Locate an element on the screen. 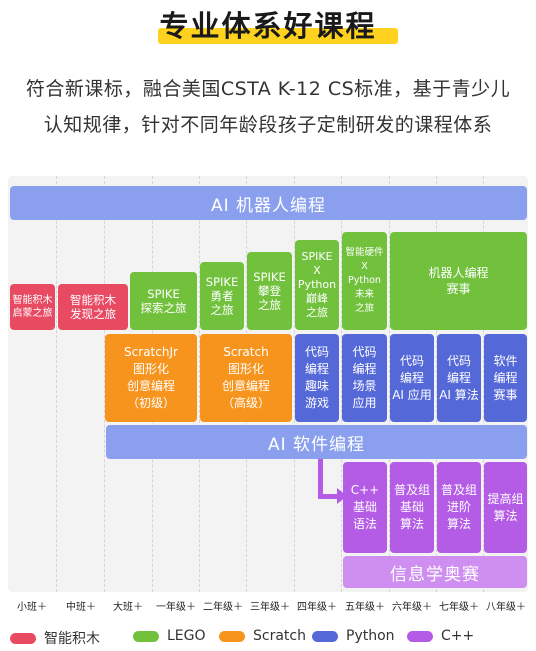 The width and height of the screenshot is (536, 651). course-python-4: 代码 编程 AI 算法 is located at coordinates (459, 378).